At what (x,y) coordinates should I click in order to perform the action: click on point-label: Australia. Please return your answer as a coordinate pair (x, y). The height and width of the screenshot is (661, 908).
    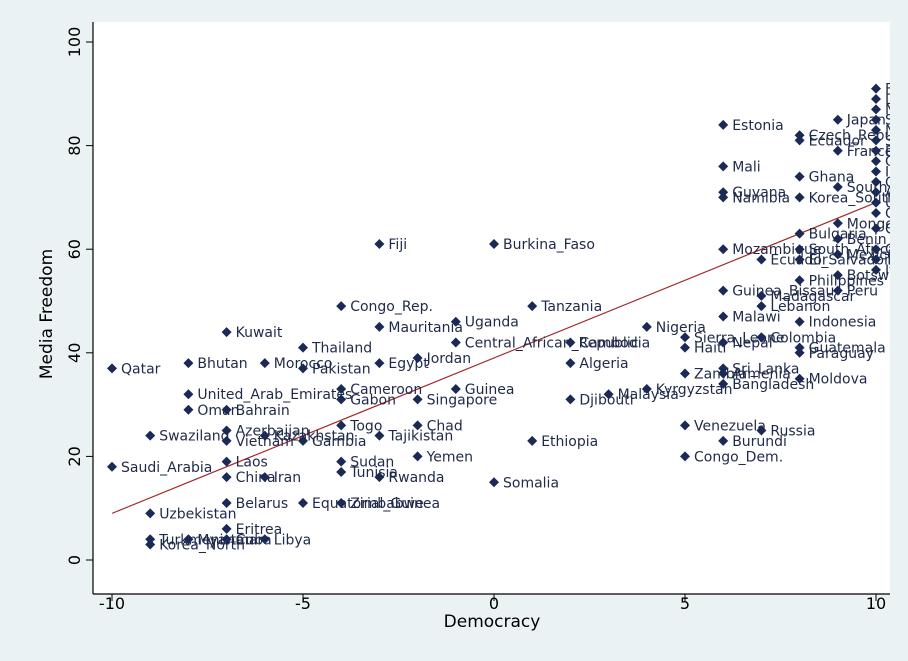
    Looking at the image, I should click on (896, 193).